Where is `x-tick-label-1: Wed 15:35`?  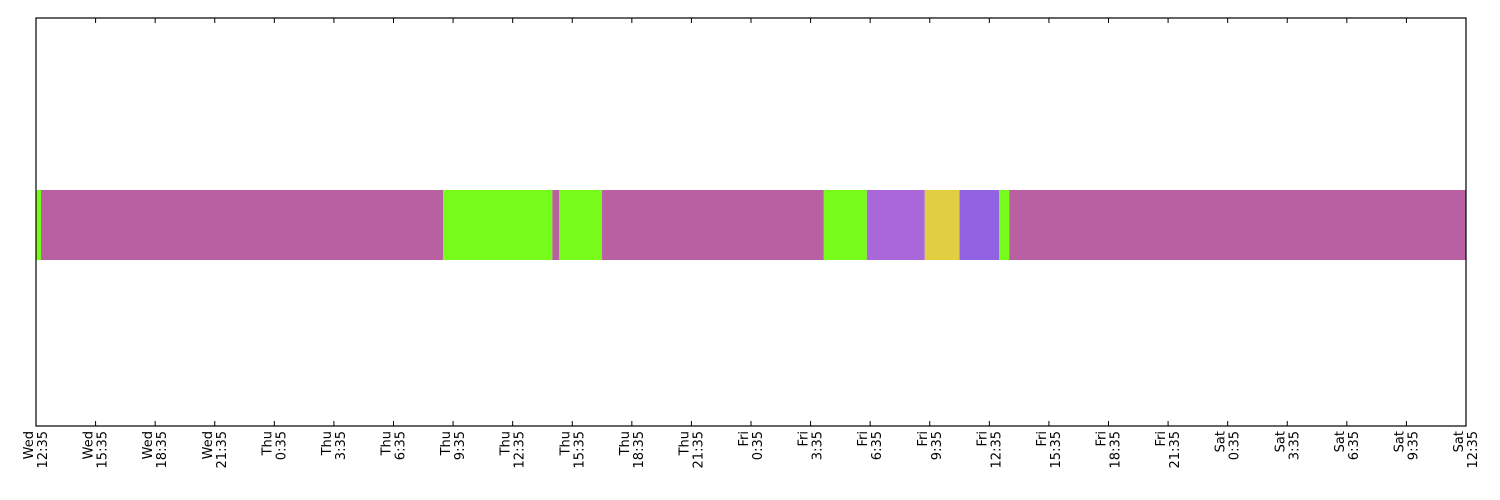 x-tick-label-1: Wed 15:35 is located at coordinates (96, 449).